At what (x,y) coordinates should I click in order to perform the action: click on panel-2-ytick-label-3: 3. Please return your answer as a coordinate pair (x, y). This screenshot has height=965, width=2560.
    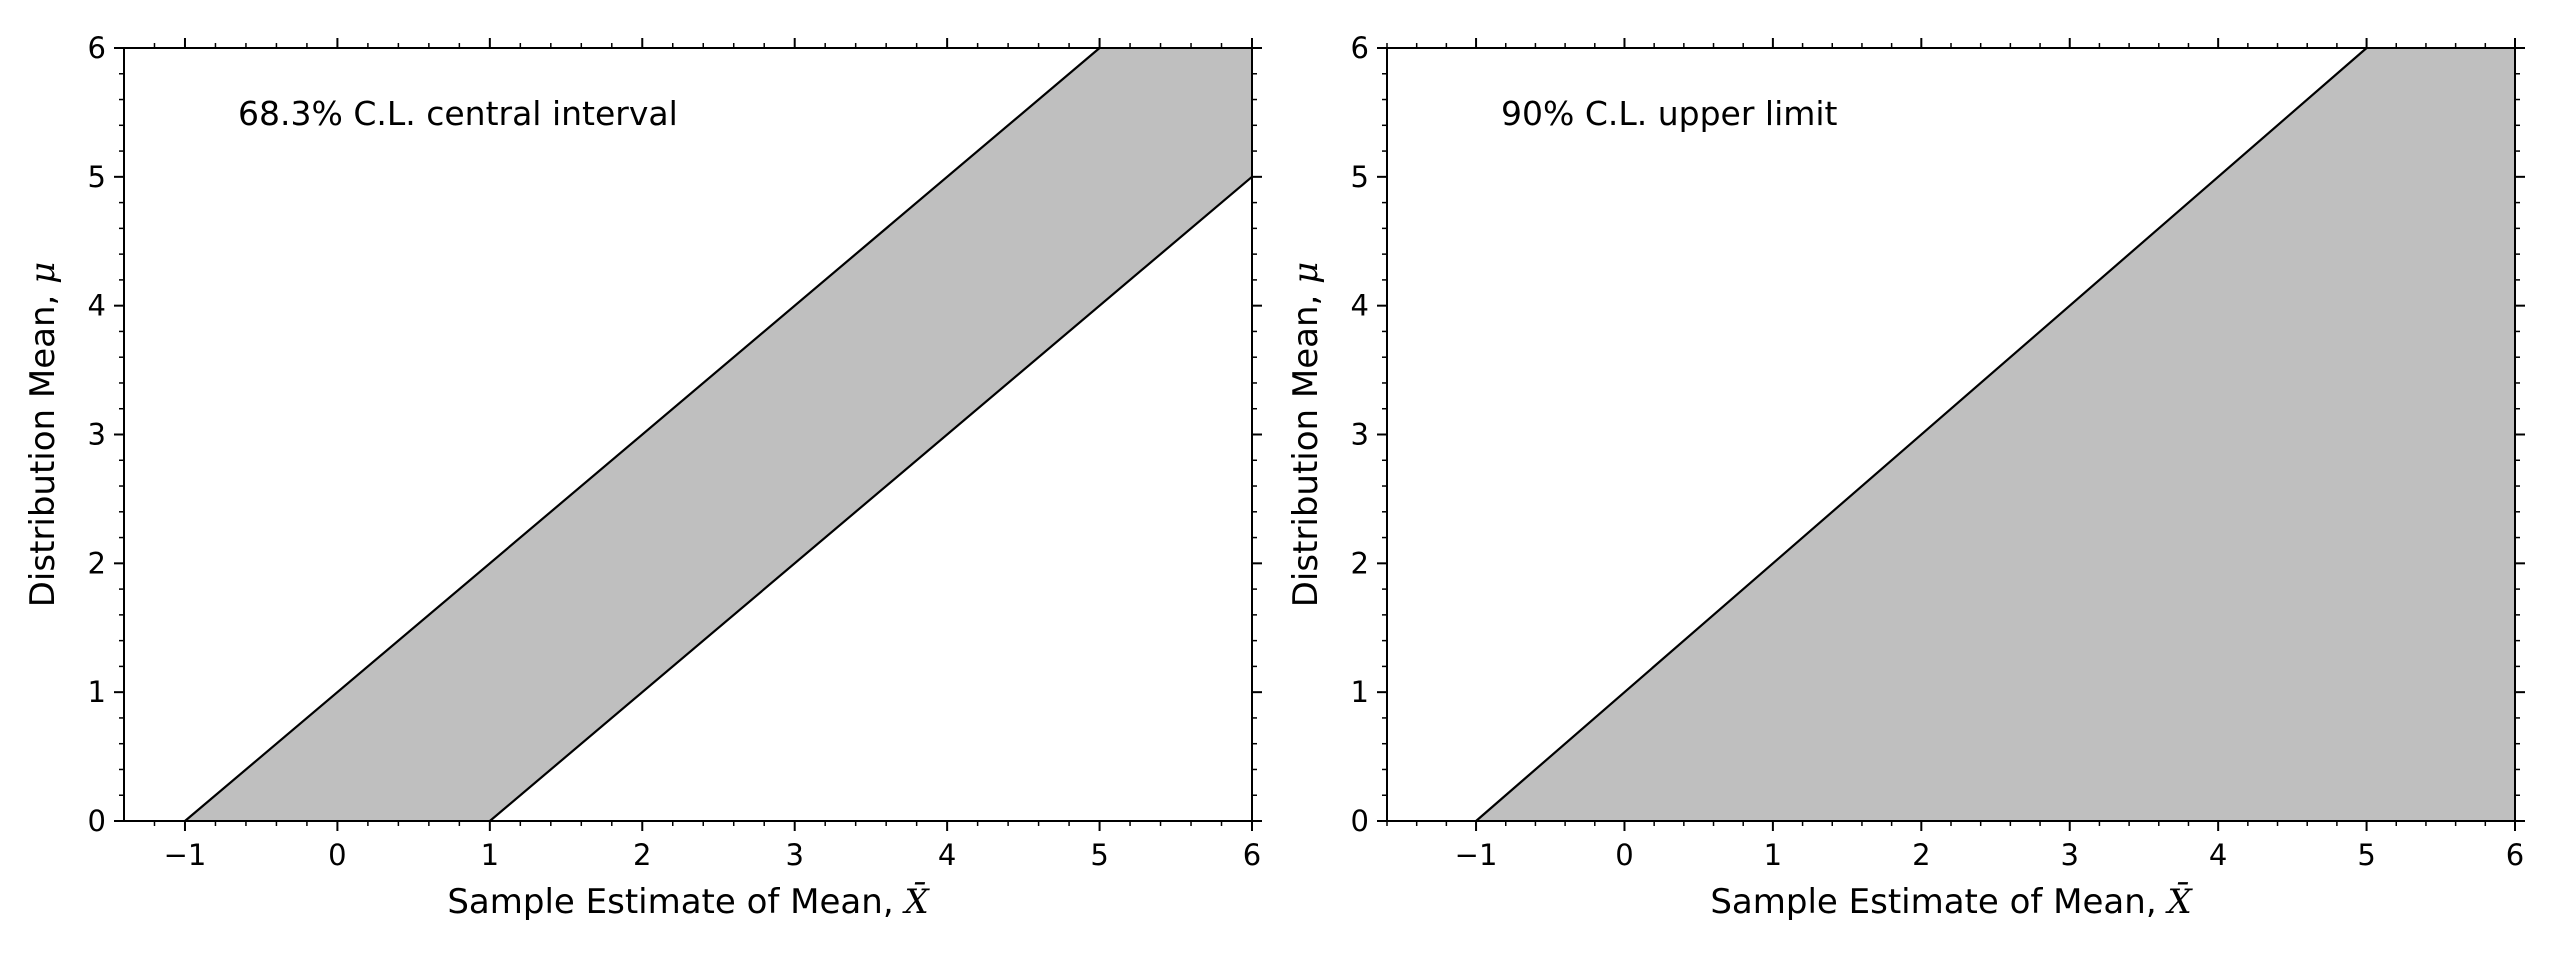
    Looking at the image, I should click on (1360, 435).